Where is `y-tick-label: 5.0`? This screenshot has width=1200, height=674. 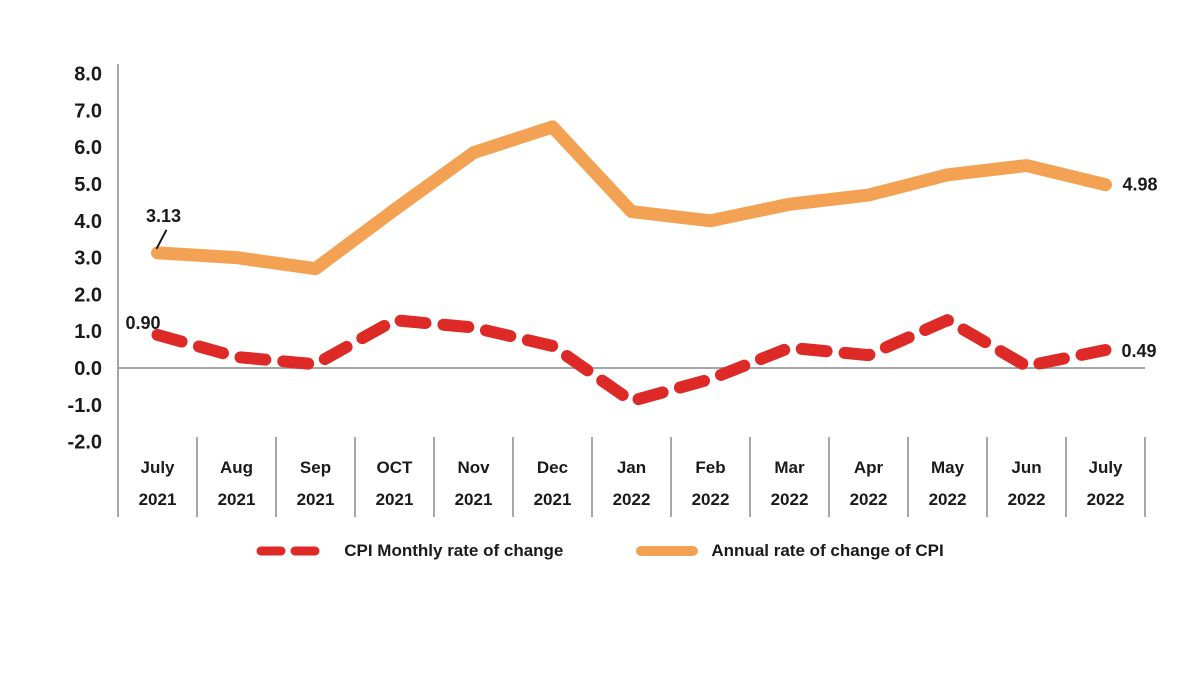
y-tick-label: 5.0 is located at coordinates (88, 185).